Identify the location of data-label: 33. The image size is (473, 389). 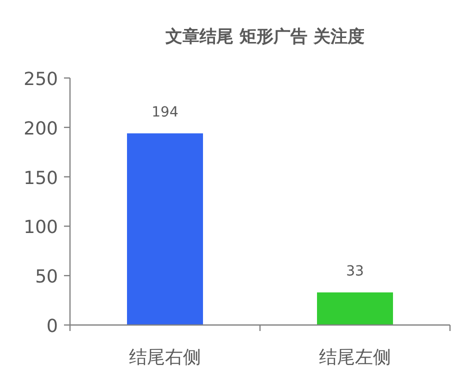
(355, 271).